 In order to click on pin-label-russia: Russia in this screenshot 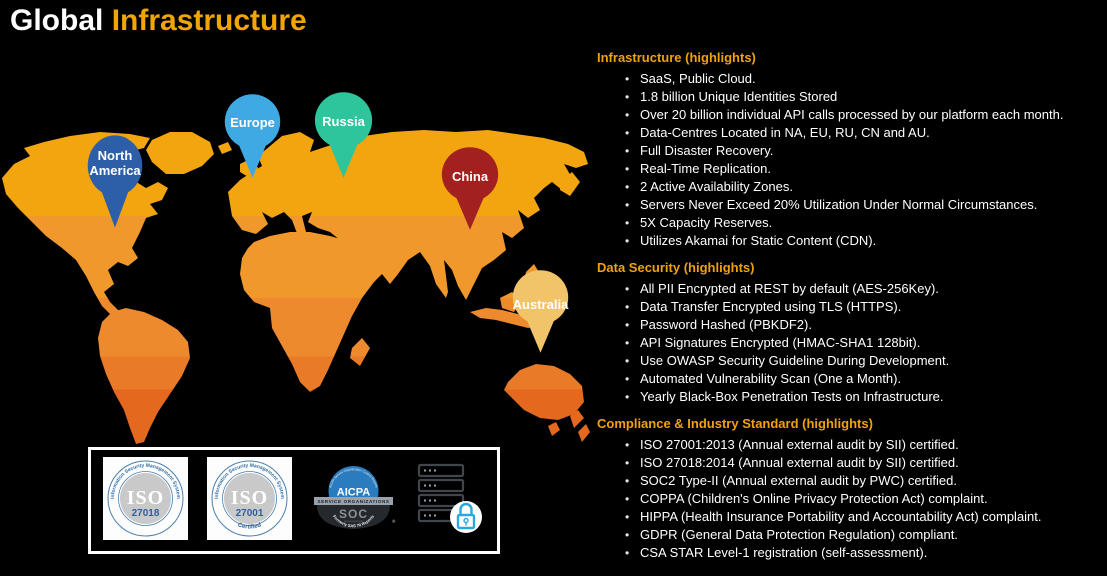, I will do `click(343, 121)`.